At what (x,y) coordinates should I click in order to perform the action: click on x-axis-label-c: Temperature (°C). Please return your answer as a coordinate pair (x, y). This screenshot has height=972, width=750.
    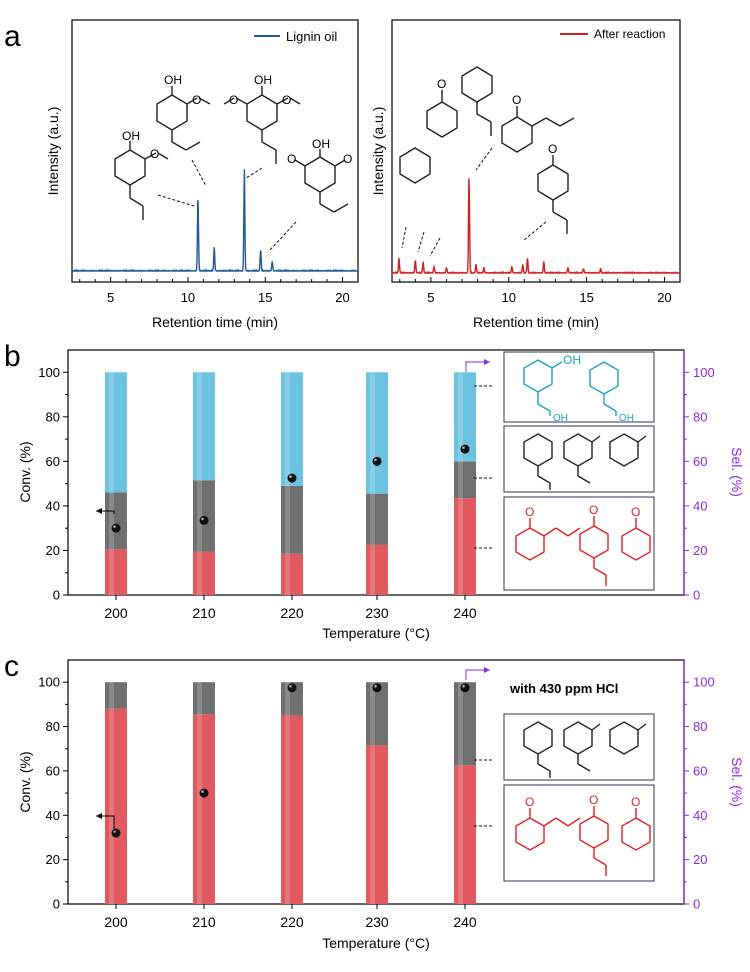
    Looking at the image, I should click on (376, 943).